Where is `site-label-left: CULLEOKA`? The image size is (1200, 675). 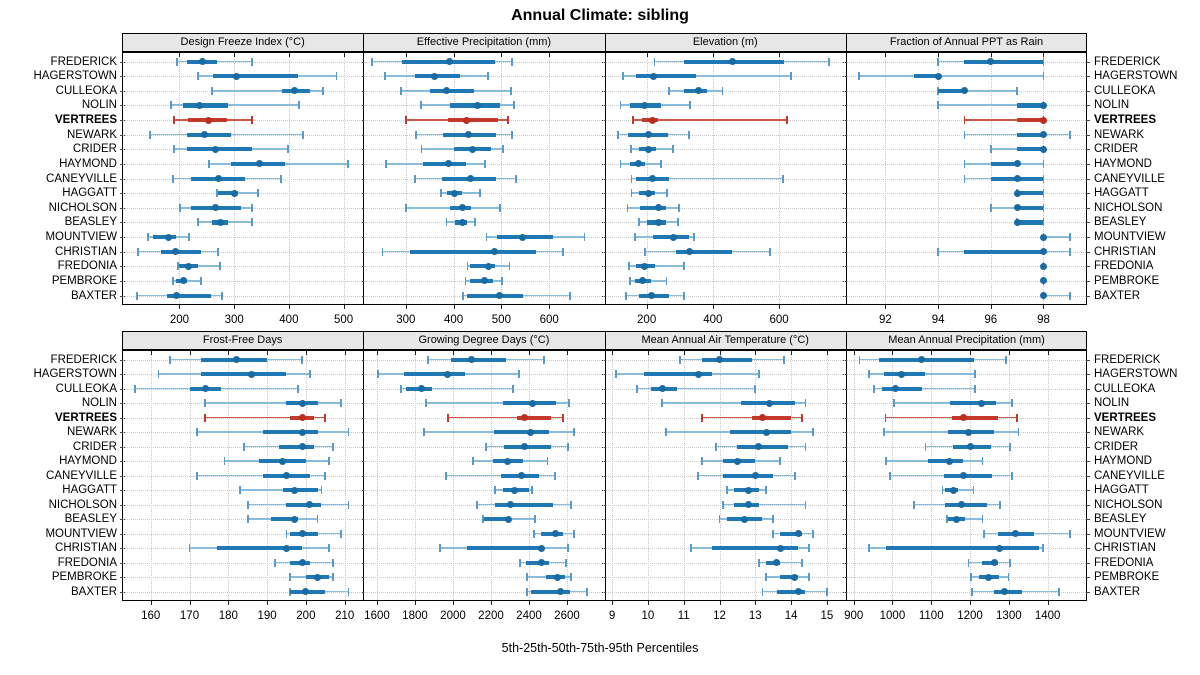
site-label-left: CULLEOKA is located at coordinates (86, 388).